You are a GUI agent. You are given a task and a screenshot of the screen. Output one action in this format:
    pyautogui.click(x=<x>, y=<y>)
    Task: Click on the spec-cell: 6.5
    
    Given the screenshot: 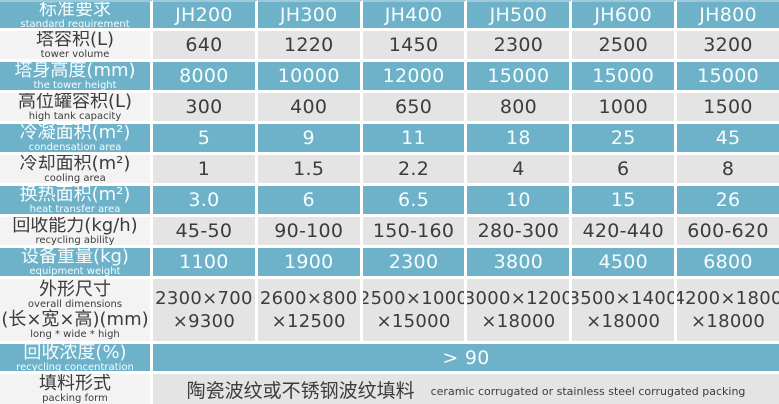 What is the action you would take?
    pyautogui.click(x=415, y=200)
    